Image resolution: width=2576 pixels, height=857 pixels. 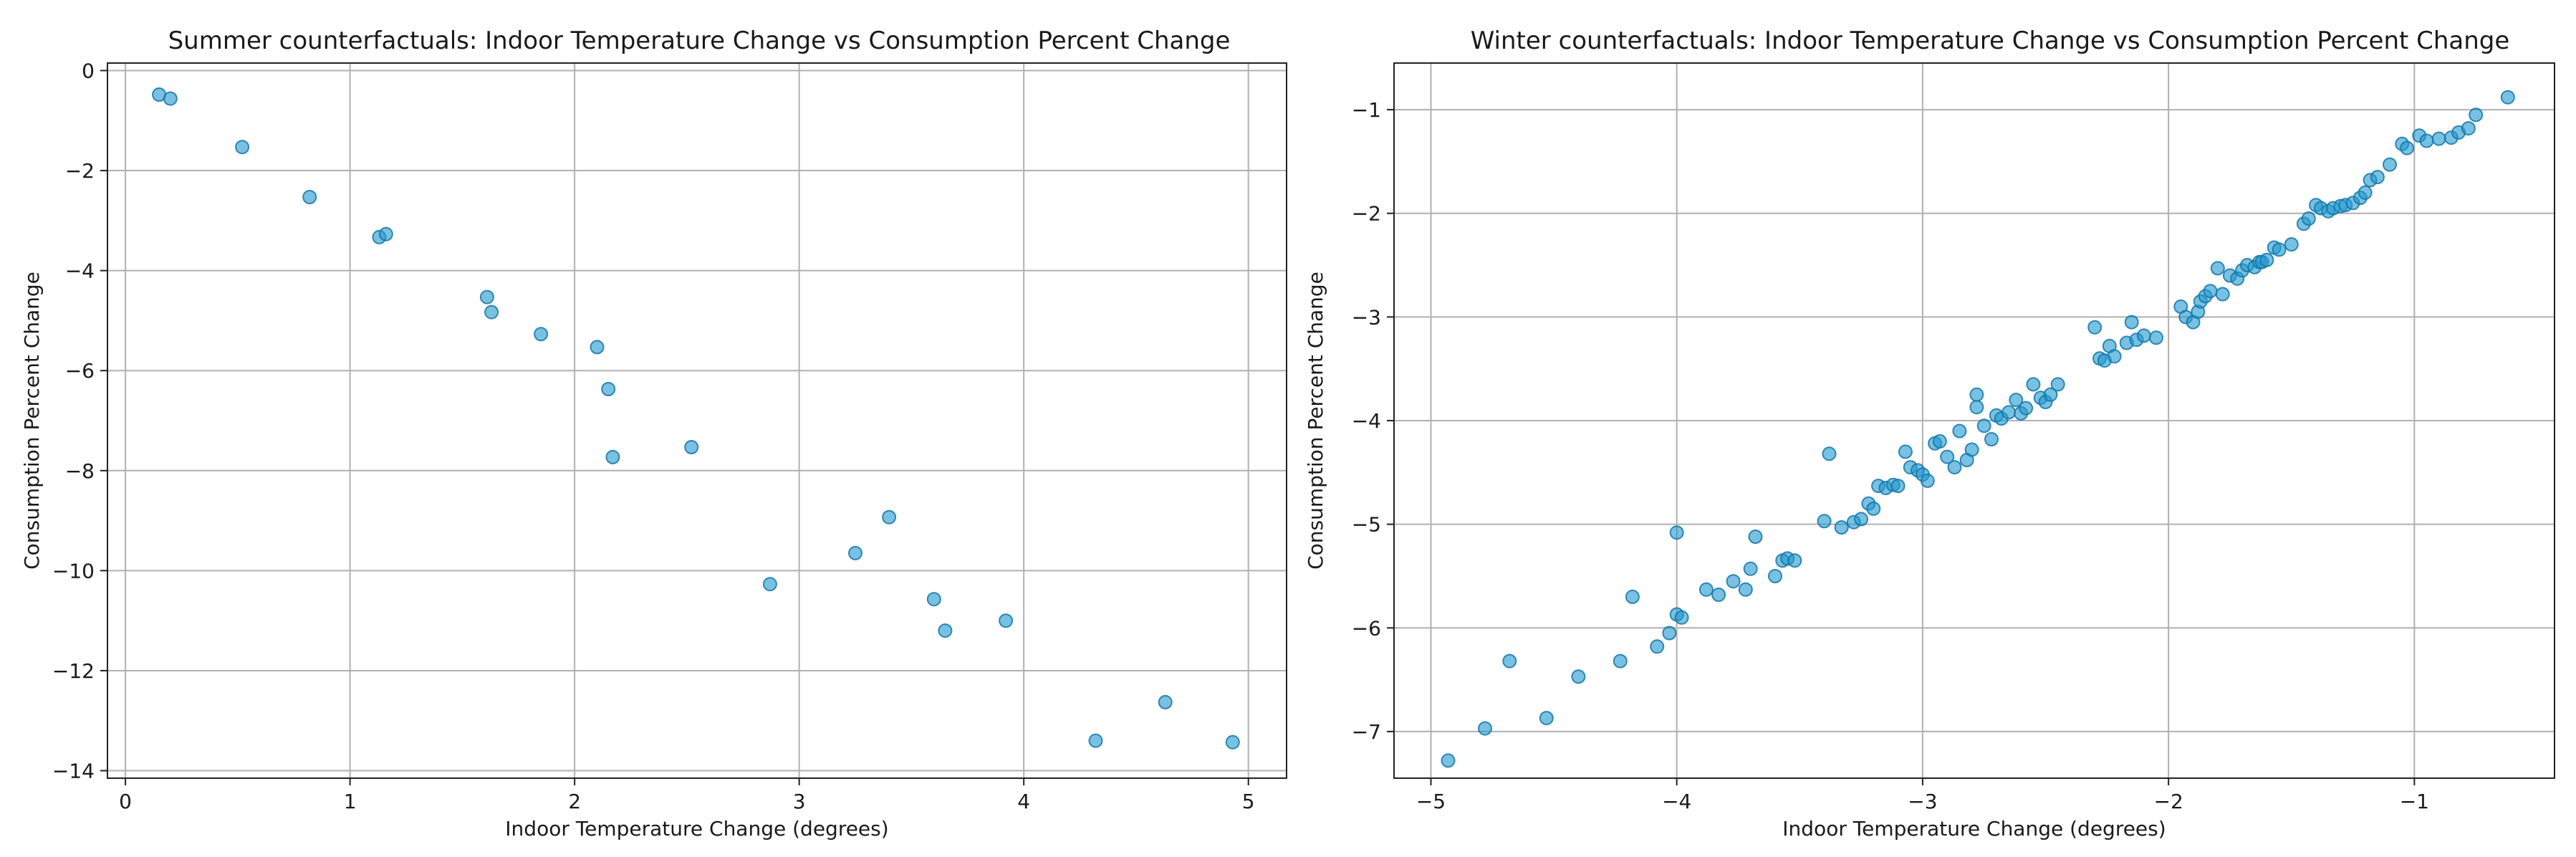 What do you see at coordinates (1366, 317) in the screenshot?
I see `y-tick-label: −3` at bounding box center [1366, 317].